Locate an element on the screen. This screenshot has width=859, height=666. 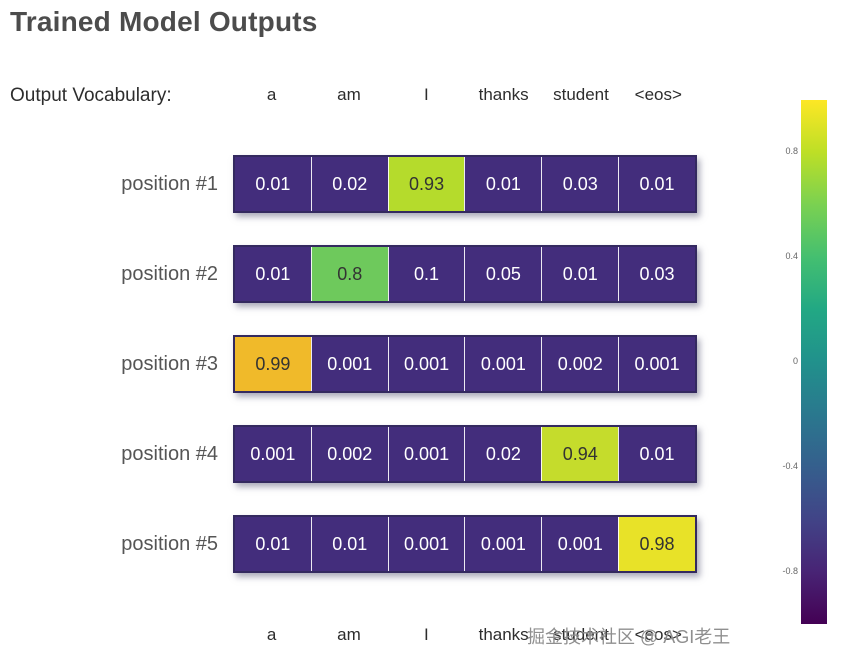
heatmap-row-5: 0.01 0.01 0.001 0.001 0.001 0.98 is located at coordinates (465, 544).